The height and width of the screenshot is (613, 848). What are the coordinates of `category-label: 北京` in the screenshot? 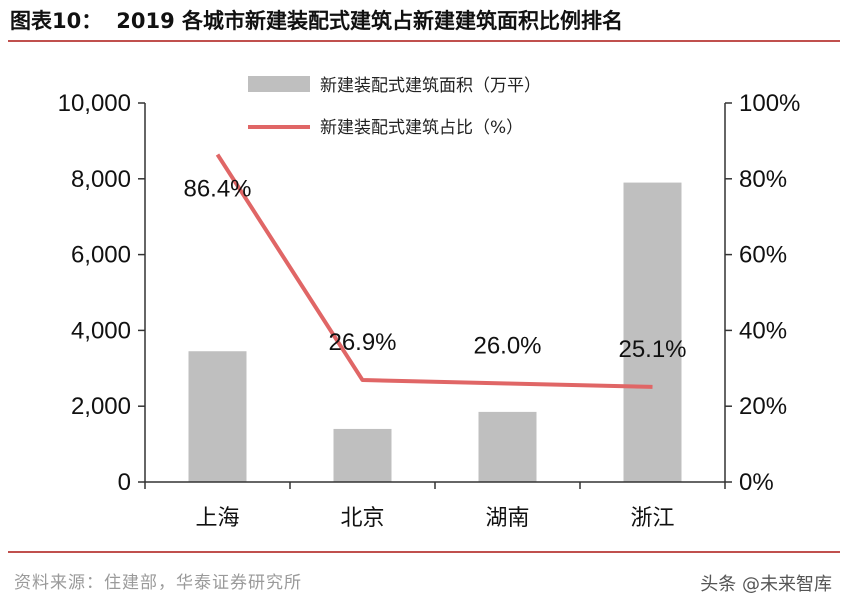 It's located at (362, 518).